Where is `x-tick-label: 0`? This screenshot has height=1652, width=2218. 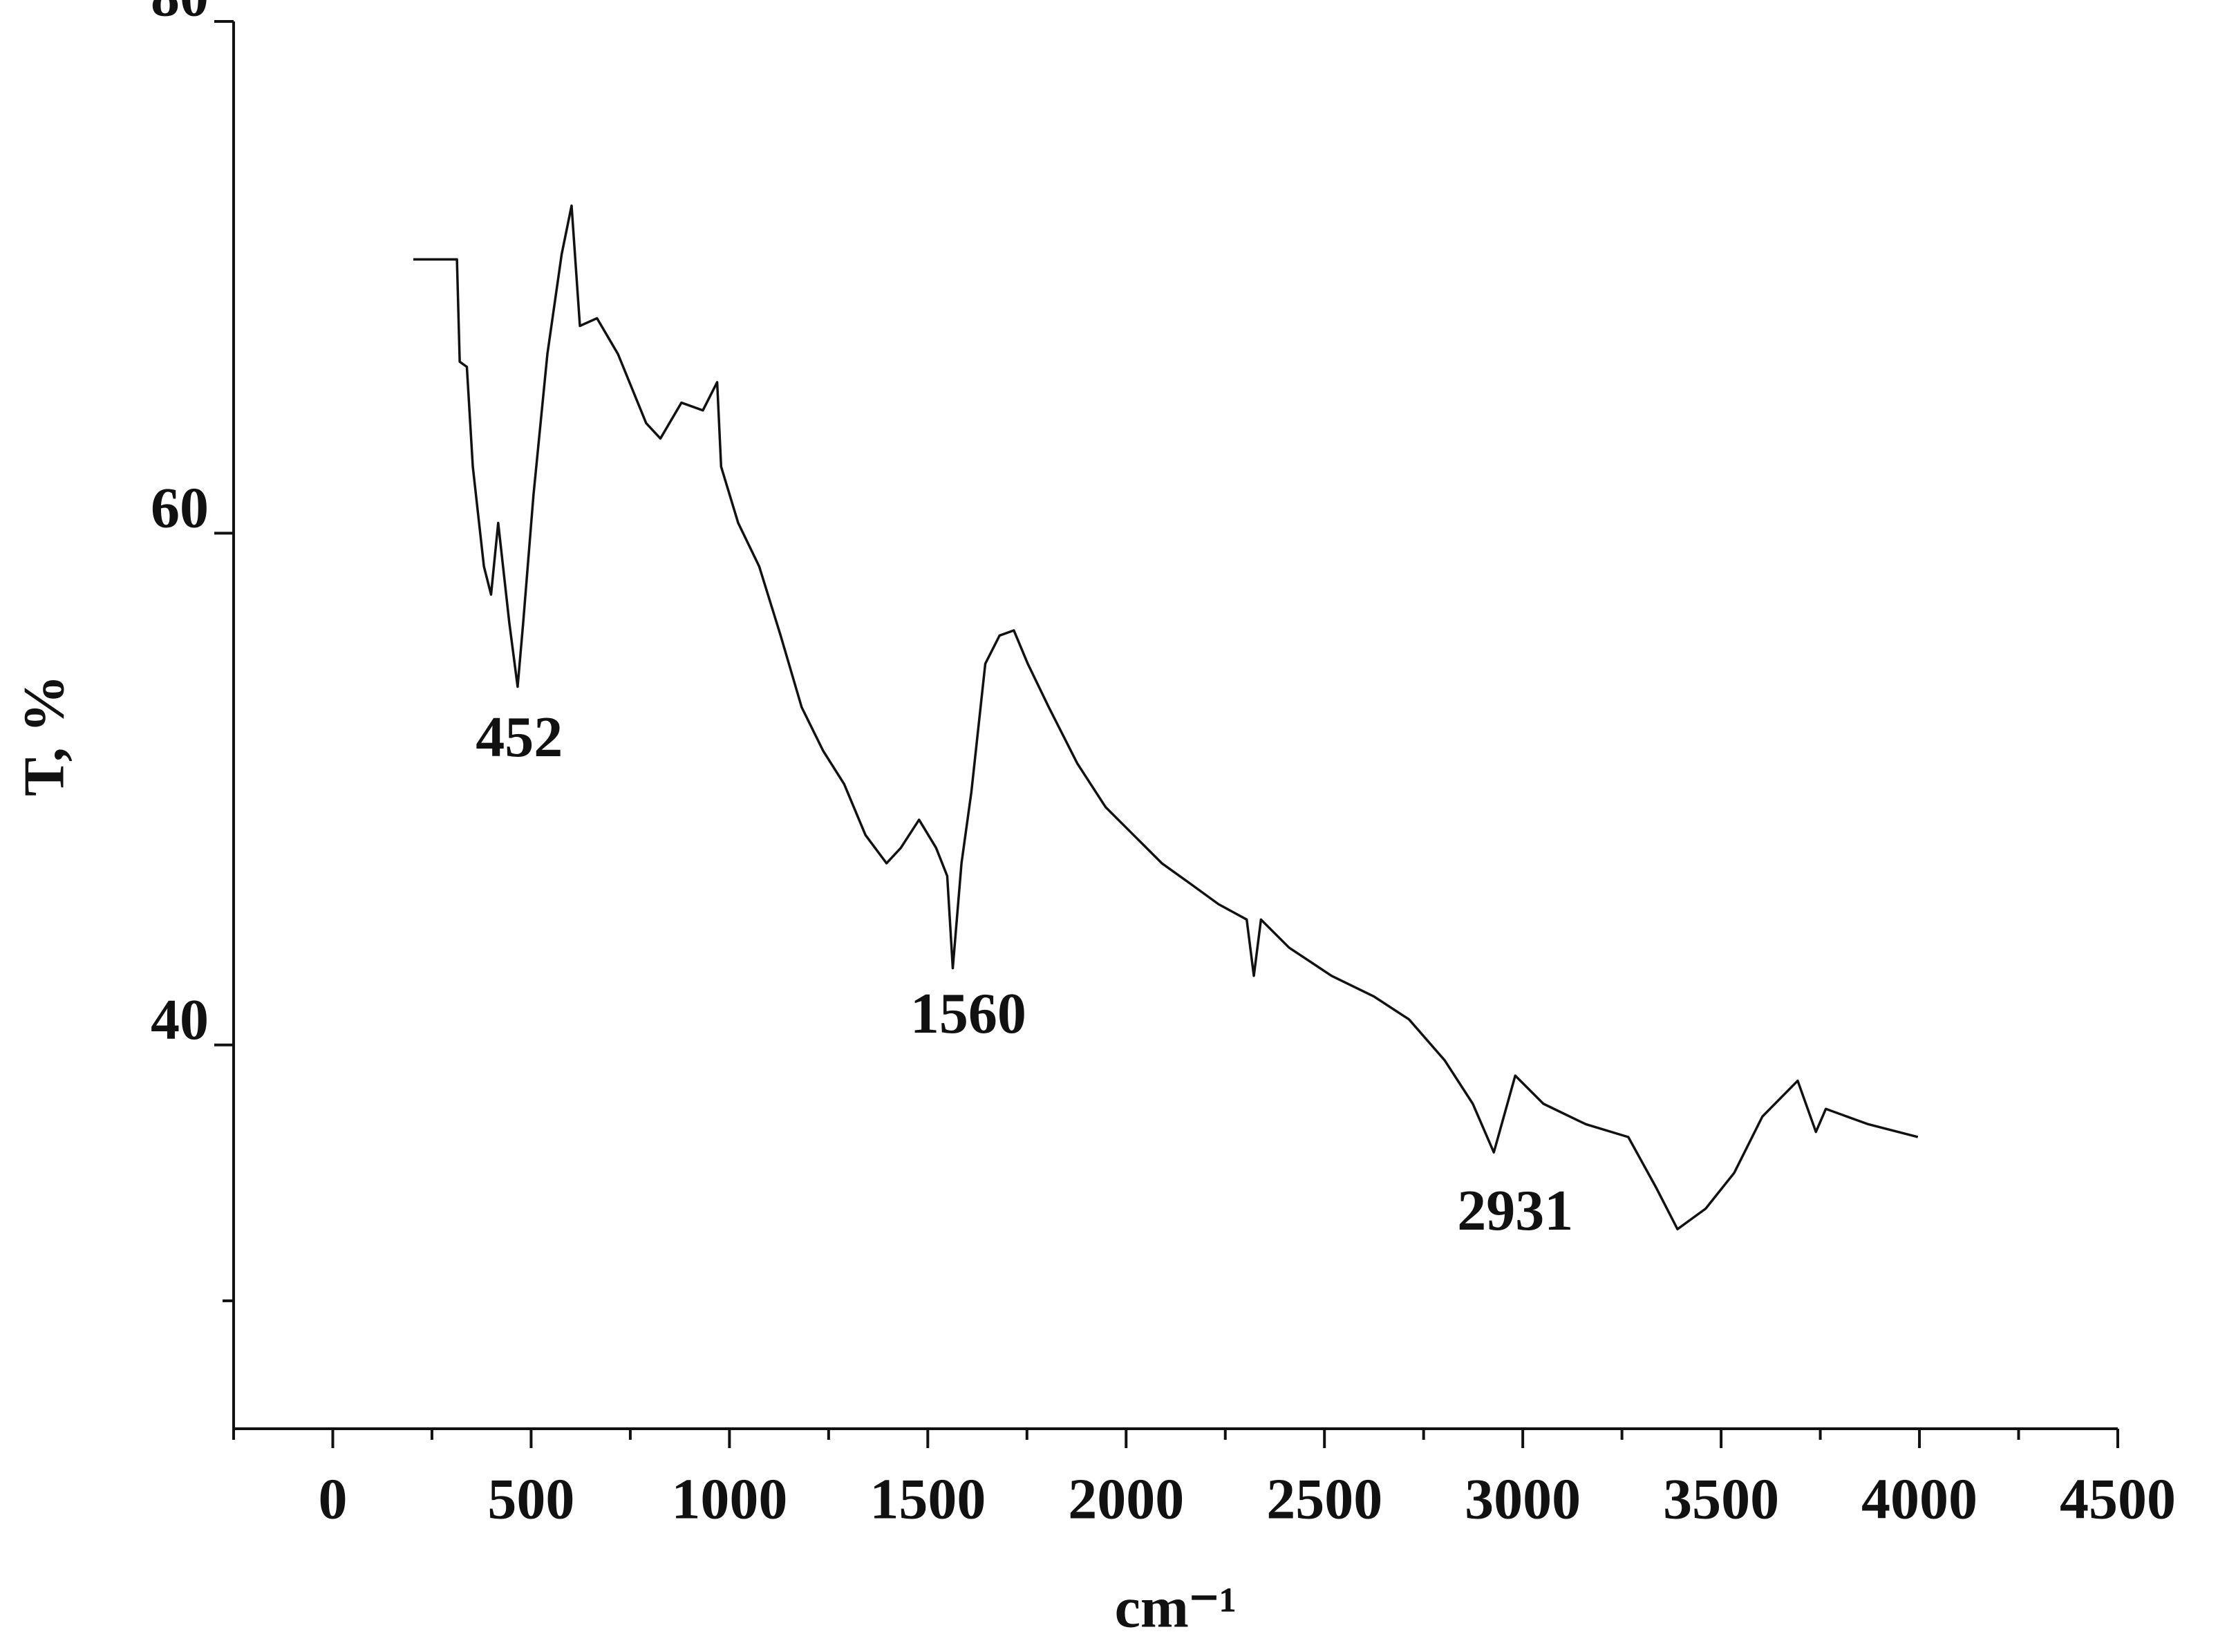 x-tick-label: 0 is located at coordinates (333, 1499).